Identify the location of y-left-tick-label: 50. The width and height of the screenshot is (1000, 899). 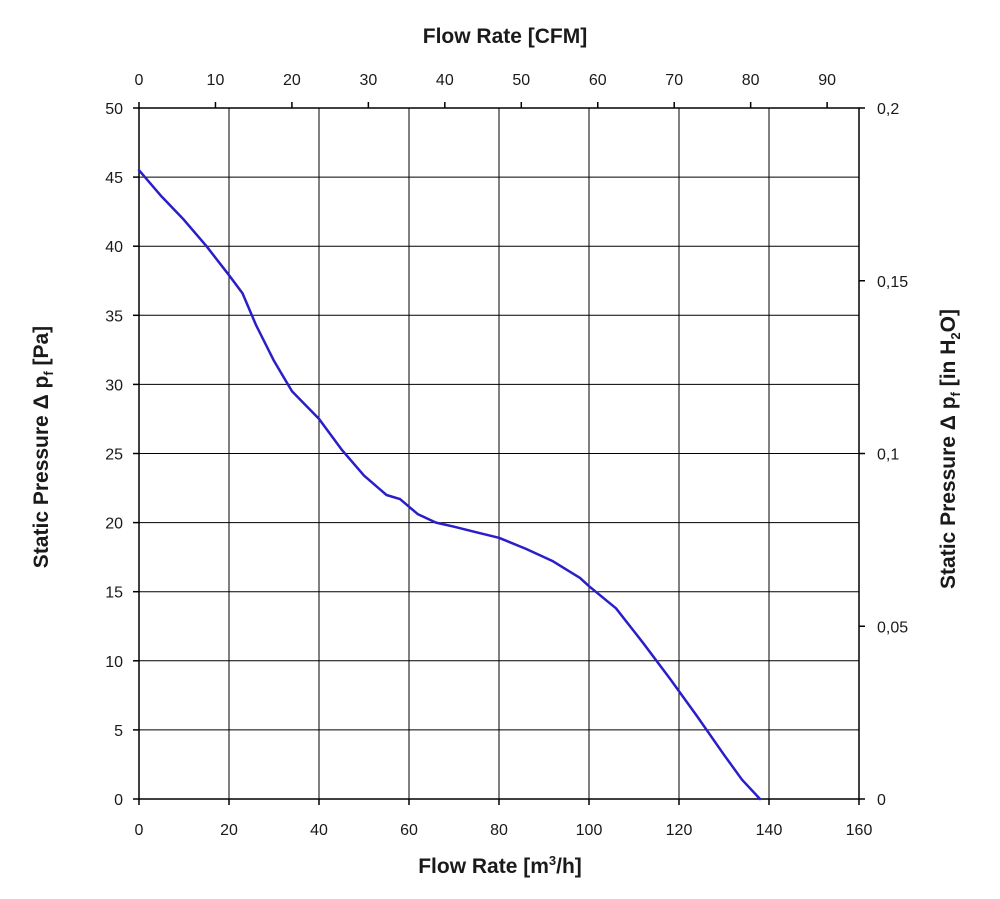
(114, 109).